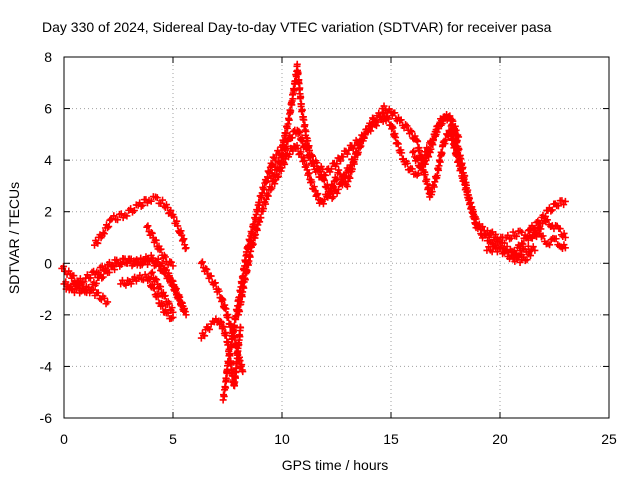  What do you see at coordinates (14, 238) in the screenshot?
I see `y-axis-label: SDTVAR / TECUs` at bounding box center [14, 238].